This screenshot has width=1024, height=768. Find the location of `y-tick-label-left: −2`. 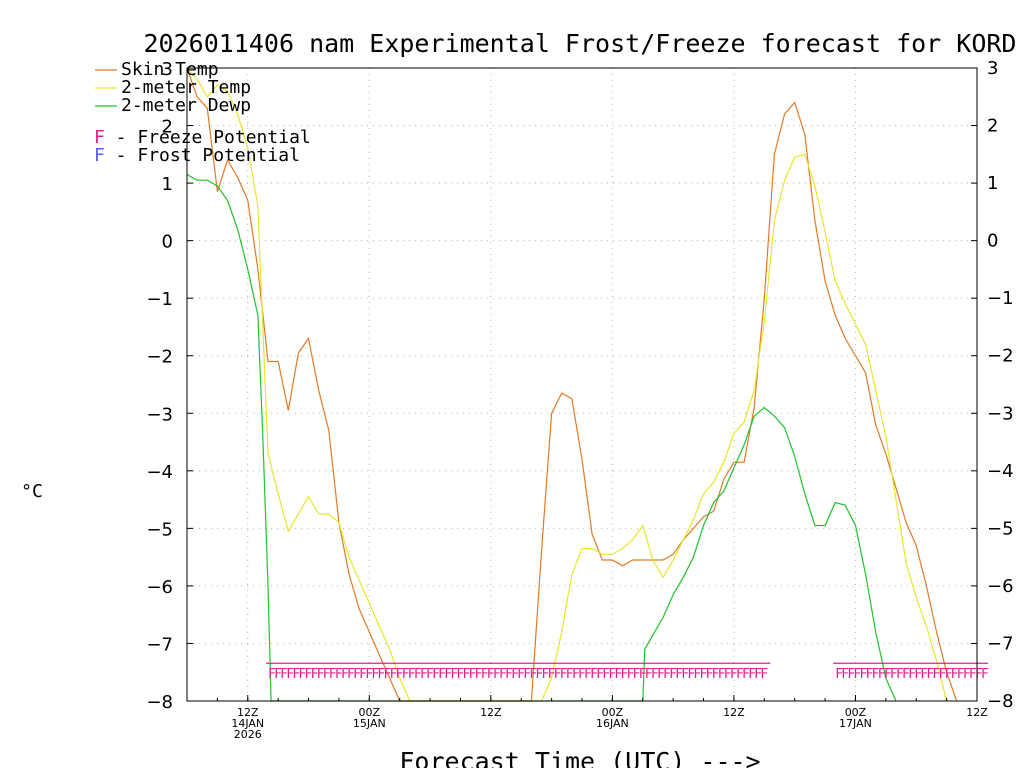

y-tick-label-left: −2 is located at coordinates (159, 357).